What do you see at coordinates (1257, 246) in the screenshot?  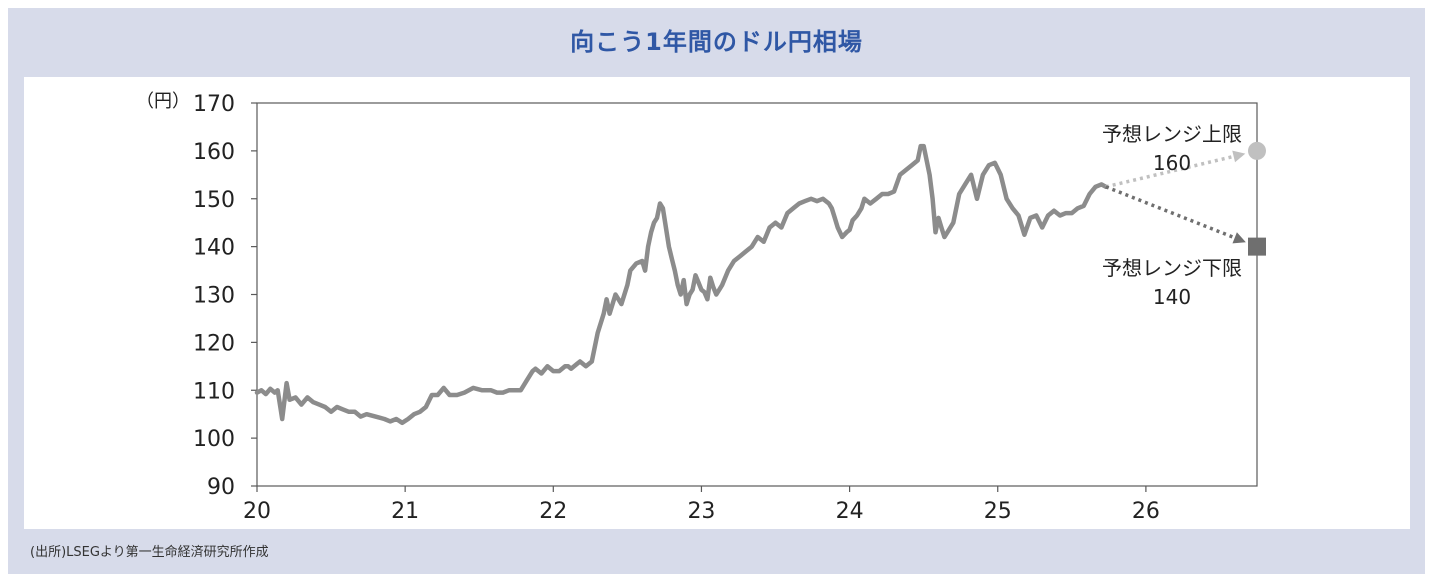 I see `lower-forecast-marker` at bounding box center [1257, 246].